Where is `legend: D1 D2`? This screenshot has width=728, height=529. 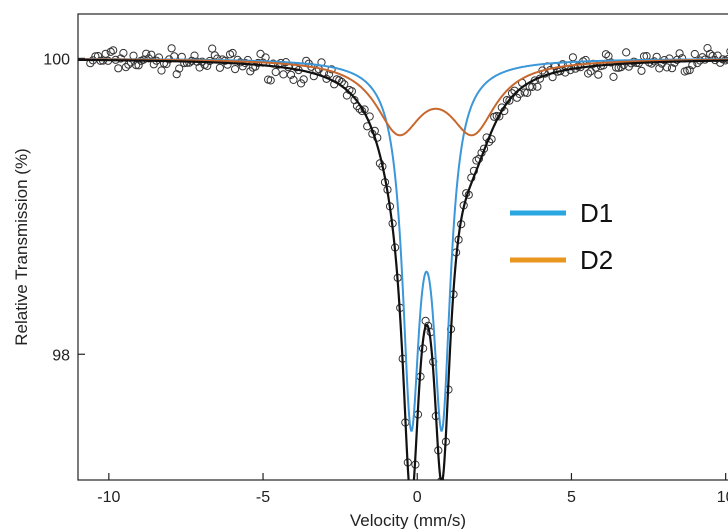
legend: D1 D2 is located at coordinates (561, 236).